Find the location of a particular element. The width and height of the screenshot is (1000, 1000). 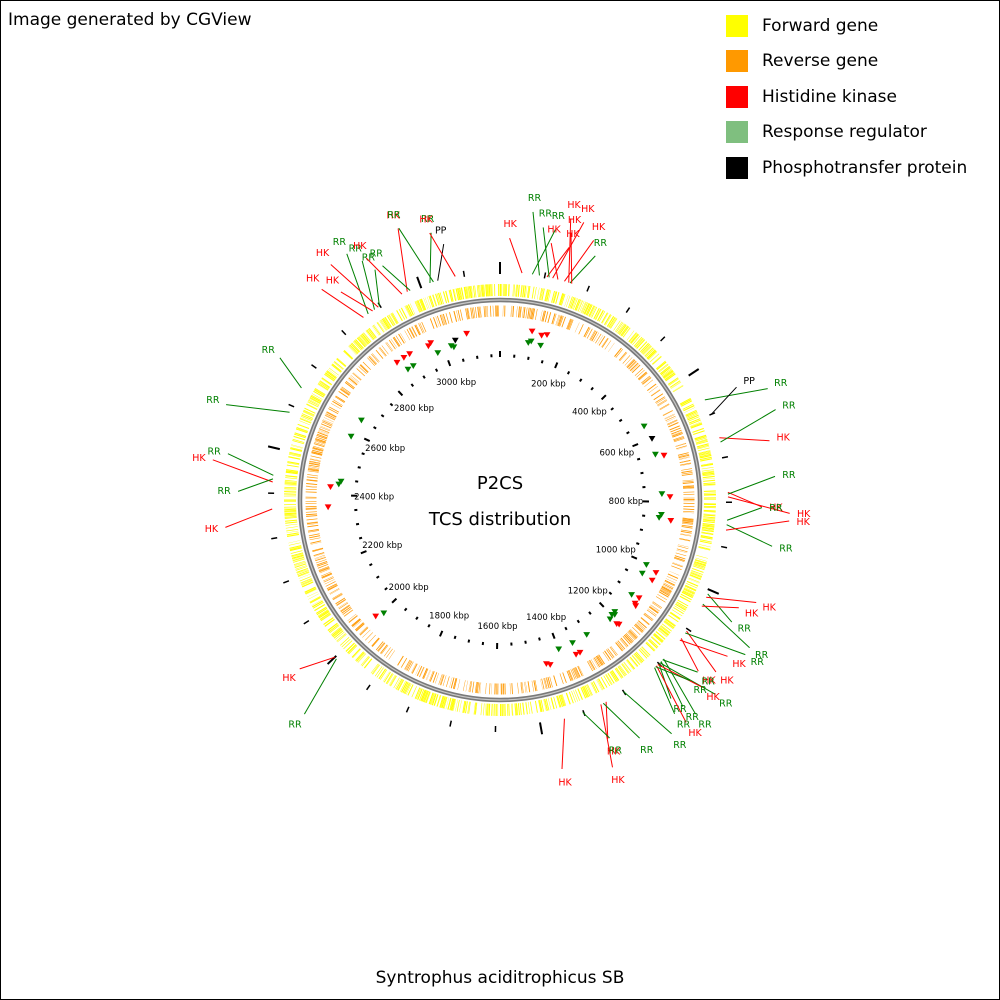

callout-label-pp: PP is located at coordinates (441, 231).